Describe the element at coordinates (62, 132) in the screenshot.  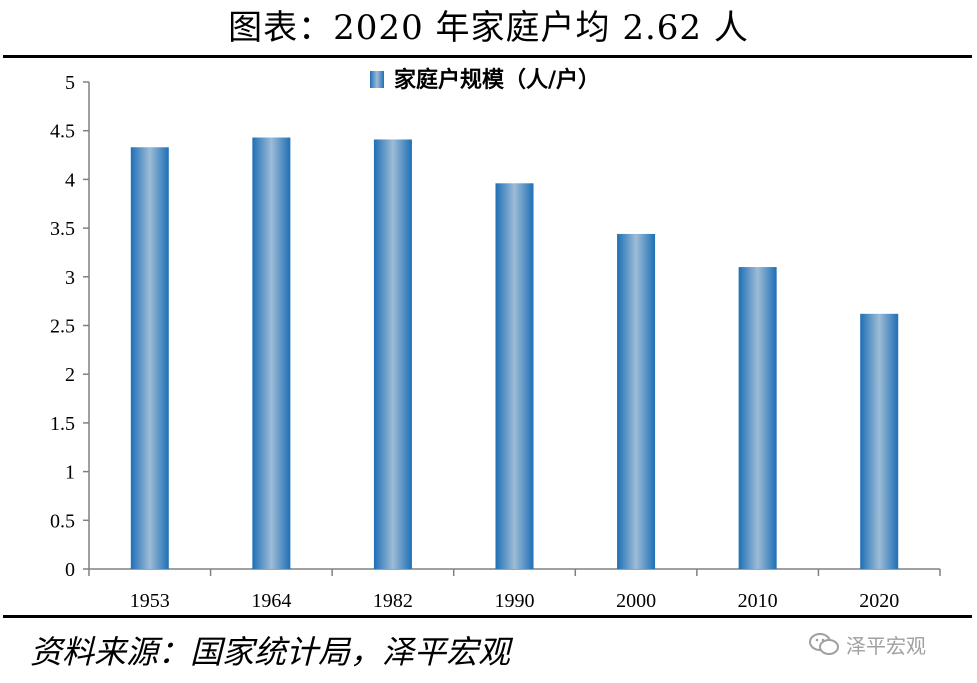
I see `y-tick-label: 4.5` at that location.